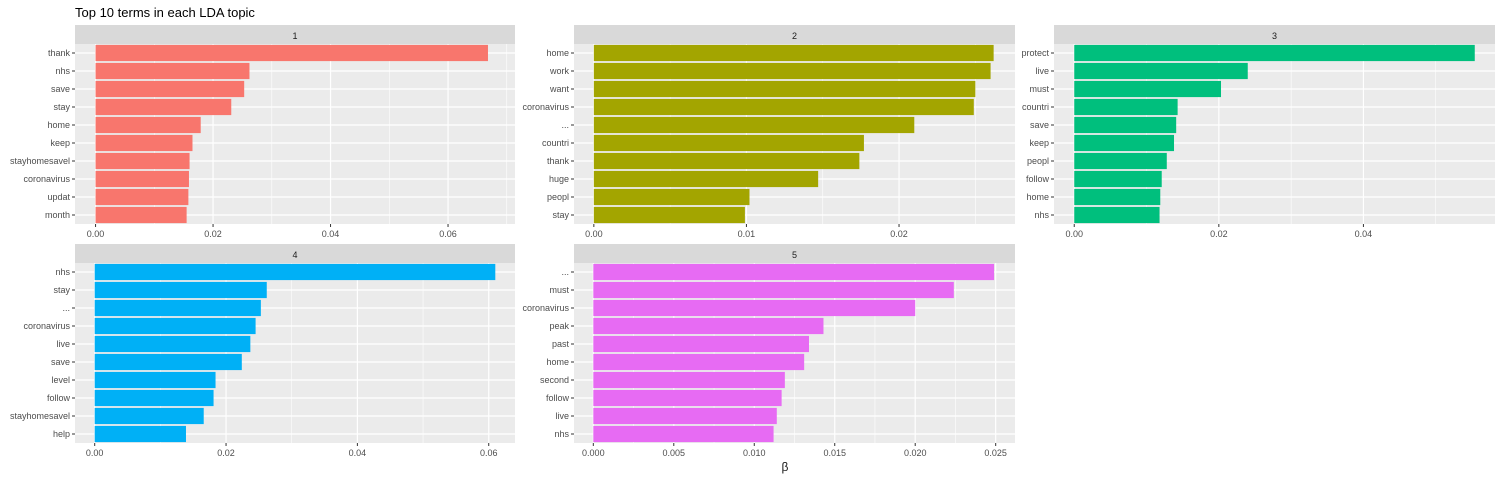 This screenshot has width=1500, height=480. Describe the element at coordinates (834, 453) in the screenshot. I see `x-tick-label: 0.015` at that location.